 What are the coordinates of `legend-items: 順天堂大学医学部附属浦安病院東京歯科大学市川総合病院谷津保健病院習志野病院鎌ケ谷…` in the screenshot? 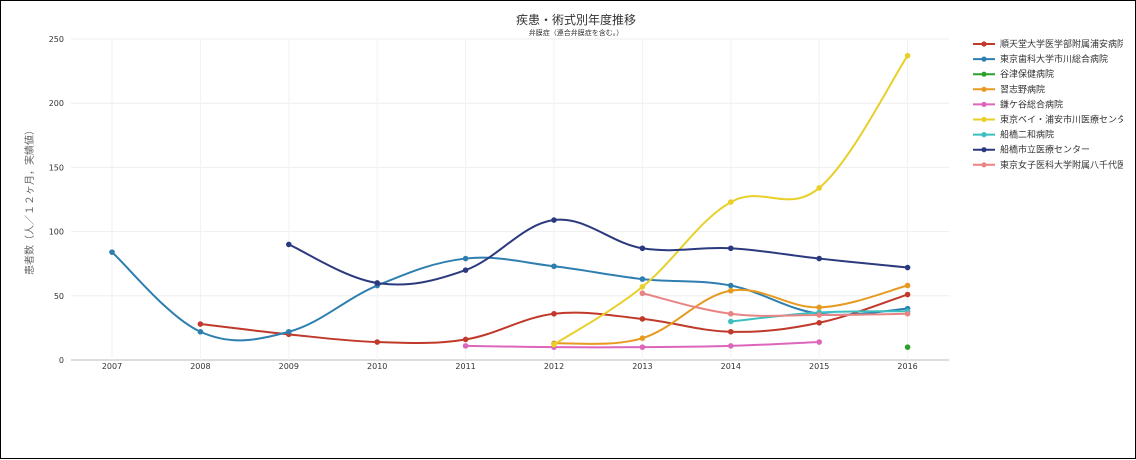 It's located at (1054, 104).